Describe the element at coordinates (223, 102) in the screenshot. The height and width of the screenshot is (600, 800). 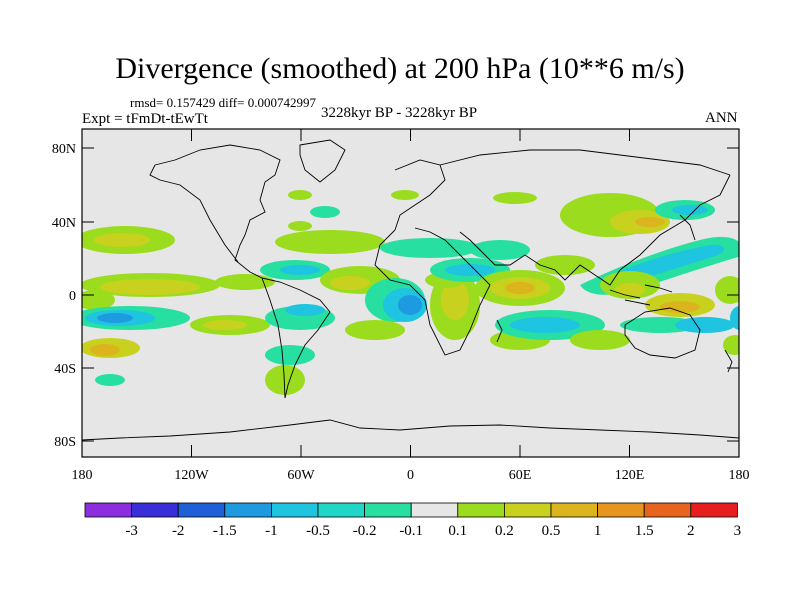
I see `stats-text: rmsd= 0.157429 diff= 0.000742997` at that location.